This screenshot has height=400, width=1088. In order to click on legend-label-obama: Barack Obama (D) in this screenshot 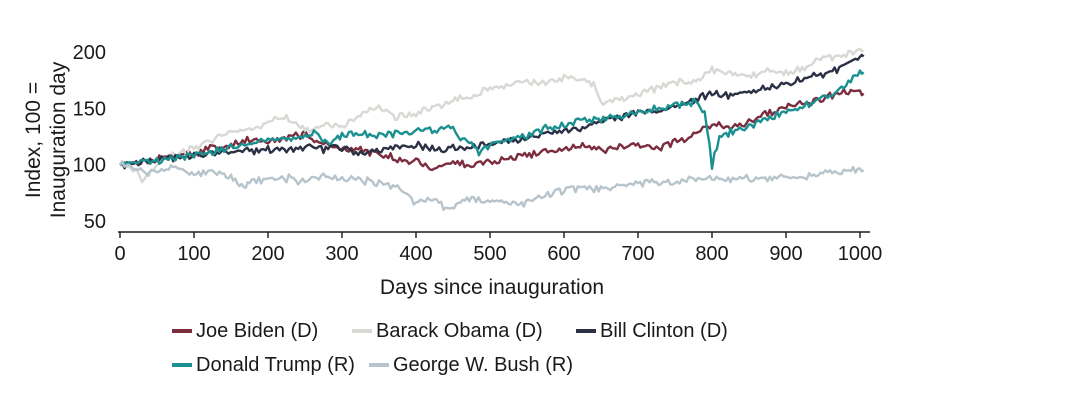, I will do `click(459, 330)`.